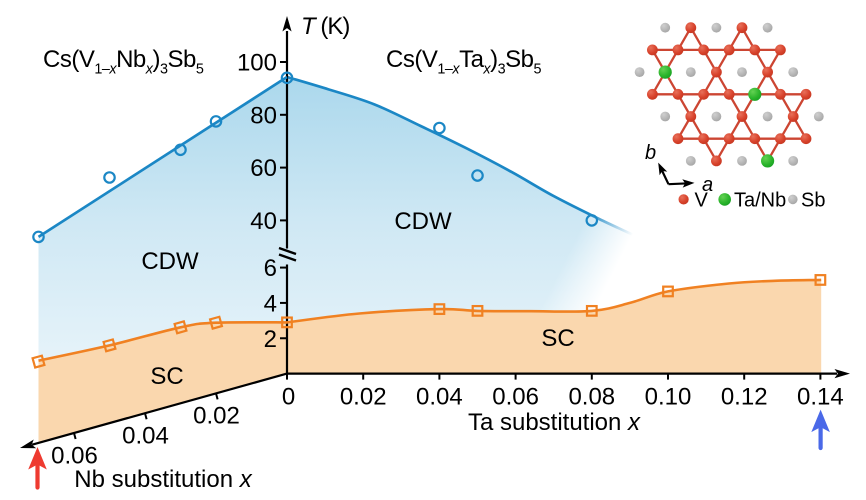  What do you see at coordinates (263, 168) in the screenshot?
I see `y-tick-label-60: 60` at bounding box center [263, 168].